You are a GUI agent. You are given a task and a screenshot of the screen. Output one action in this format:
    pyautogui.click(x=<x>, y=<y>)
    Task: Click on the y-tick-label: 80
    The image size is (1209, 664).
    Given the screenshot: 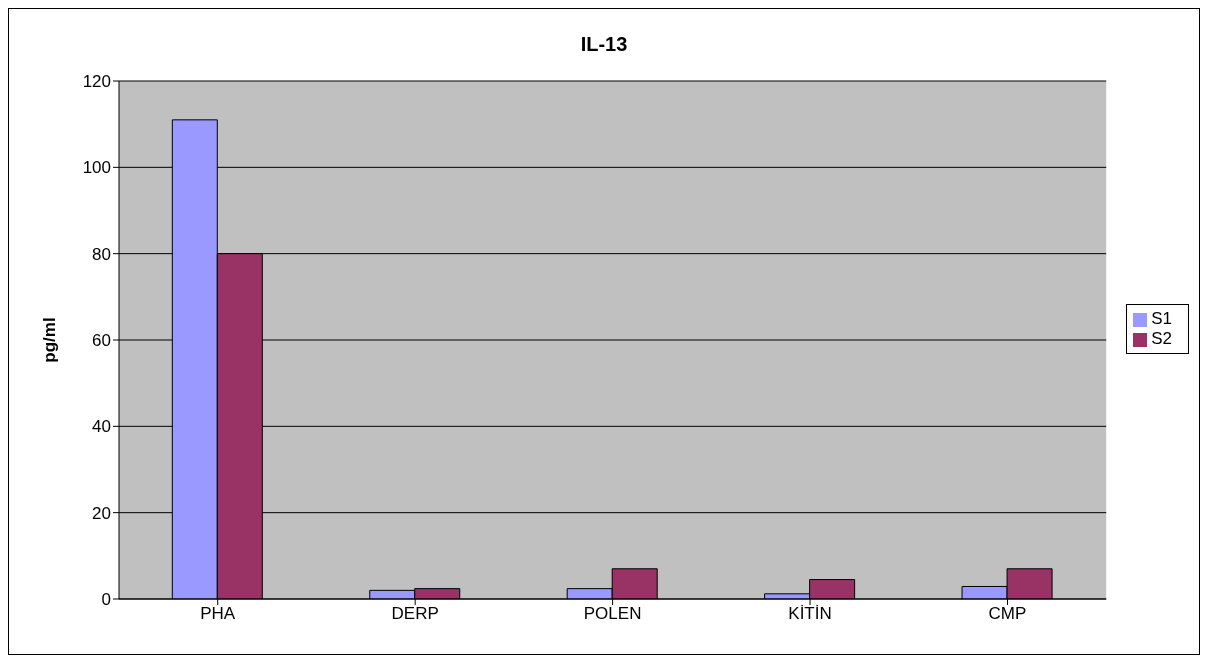 What is the action you would take?
    pyautogui.click(x=101, y=254)
    